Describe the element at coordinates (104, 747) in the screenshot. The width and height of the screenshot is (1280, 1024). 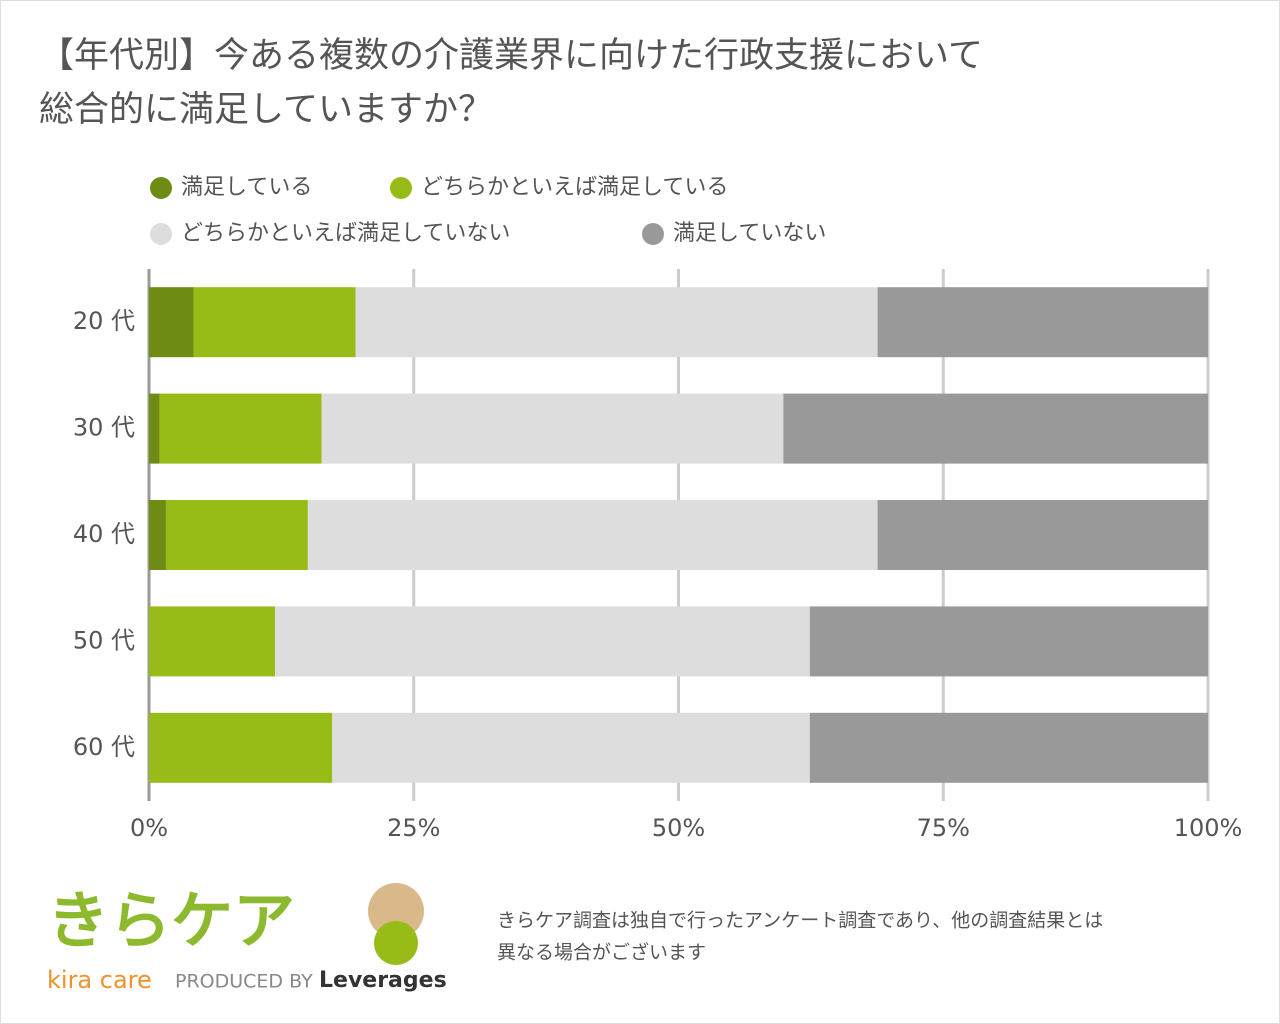
I see `y-tick-label: 60 代` at that location.